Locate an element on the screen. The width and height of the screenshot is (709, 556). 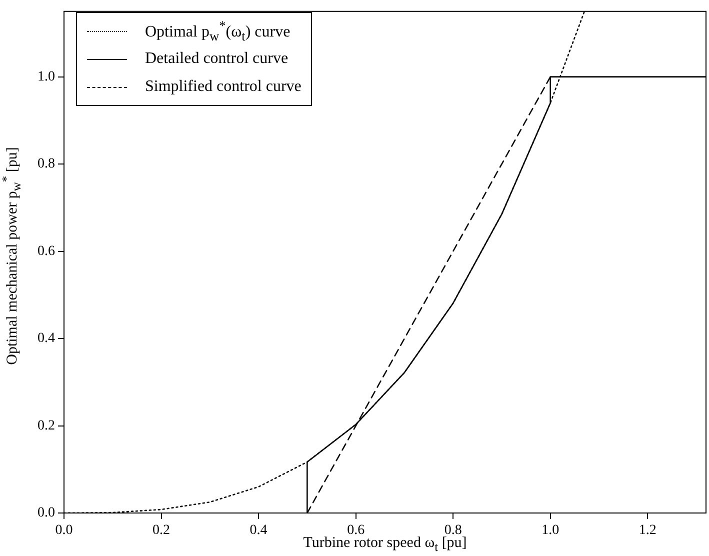
y-tick-label: 0.6 is located at coordinates (46, 251).